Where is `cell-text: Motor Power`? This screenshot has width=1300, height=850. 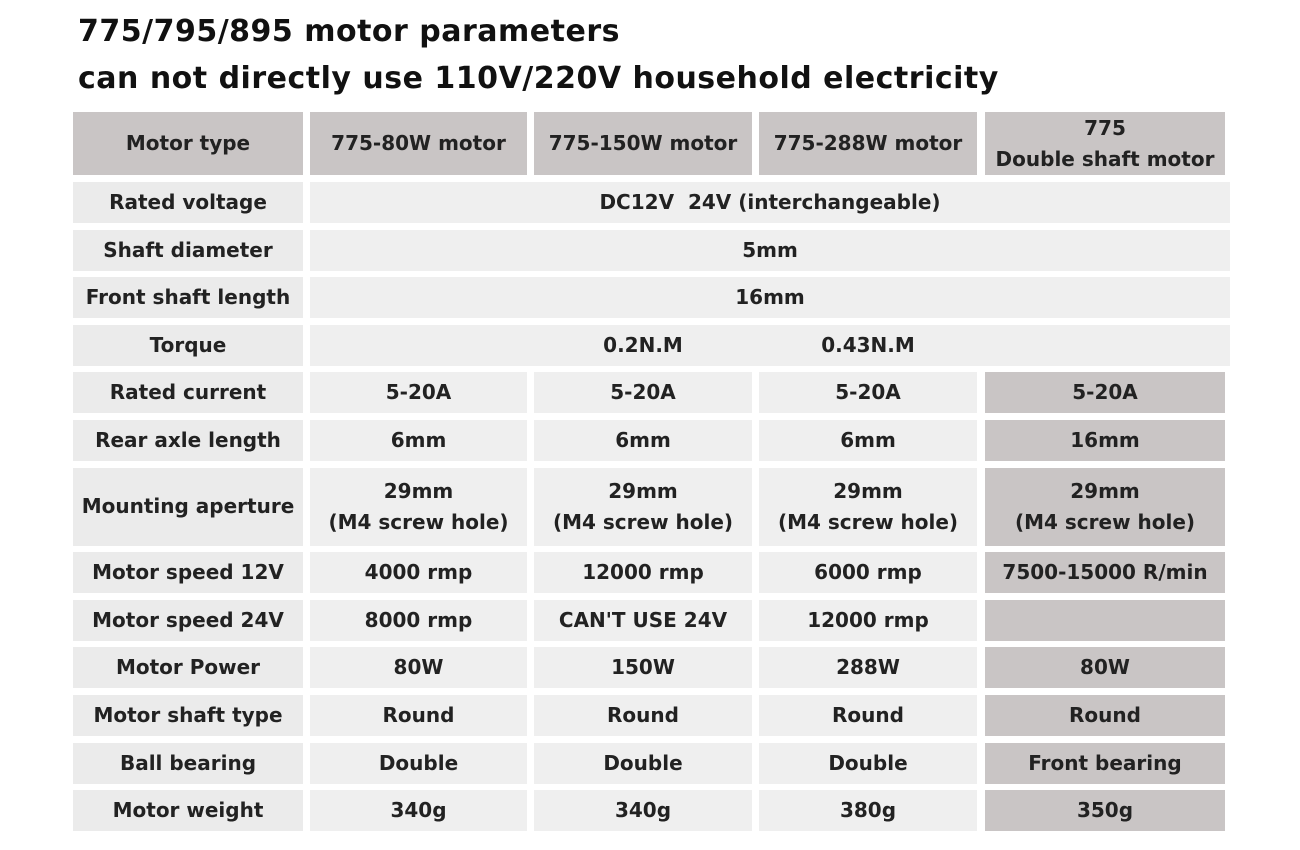
cell-text: Motor Power is located at coordinates (188, 667).